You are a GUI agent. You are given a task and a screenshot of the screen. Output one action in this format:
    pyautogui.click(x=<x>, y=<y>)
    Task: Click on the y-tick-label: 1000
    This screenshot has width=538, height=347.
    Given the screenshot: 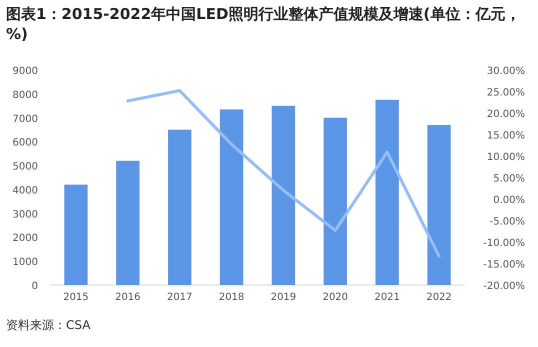 What is the action you would take?
    pyautogui.click(x=25, y=262)
    